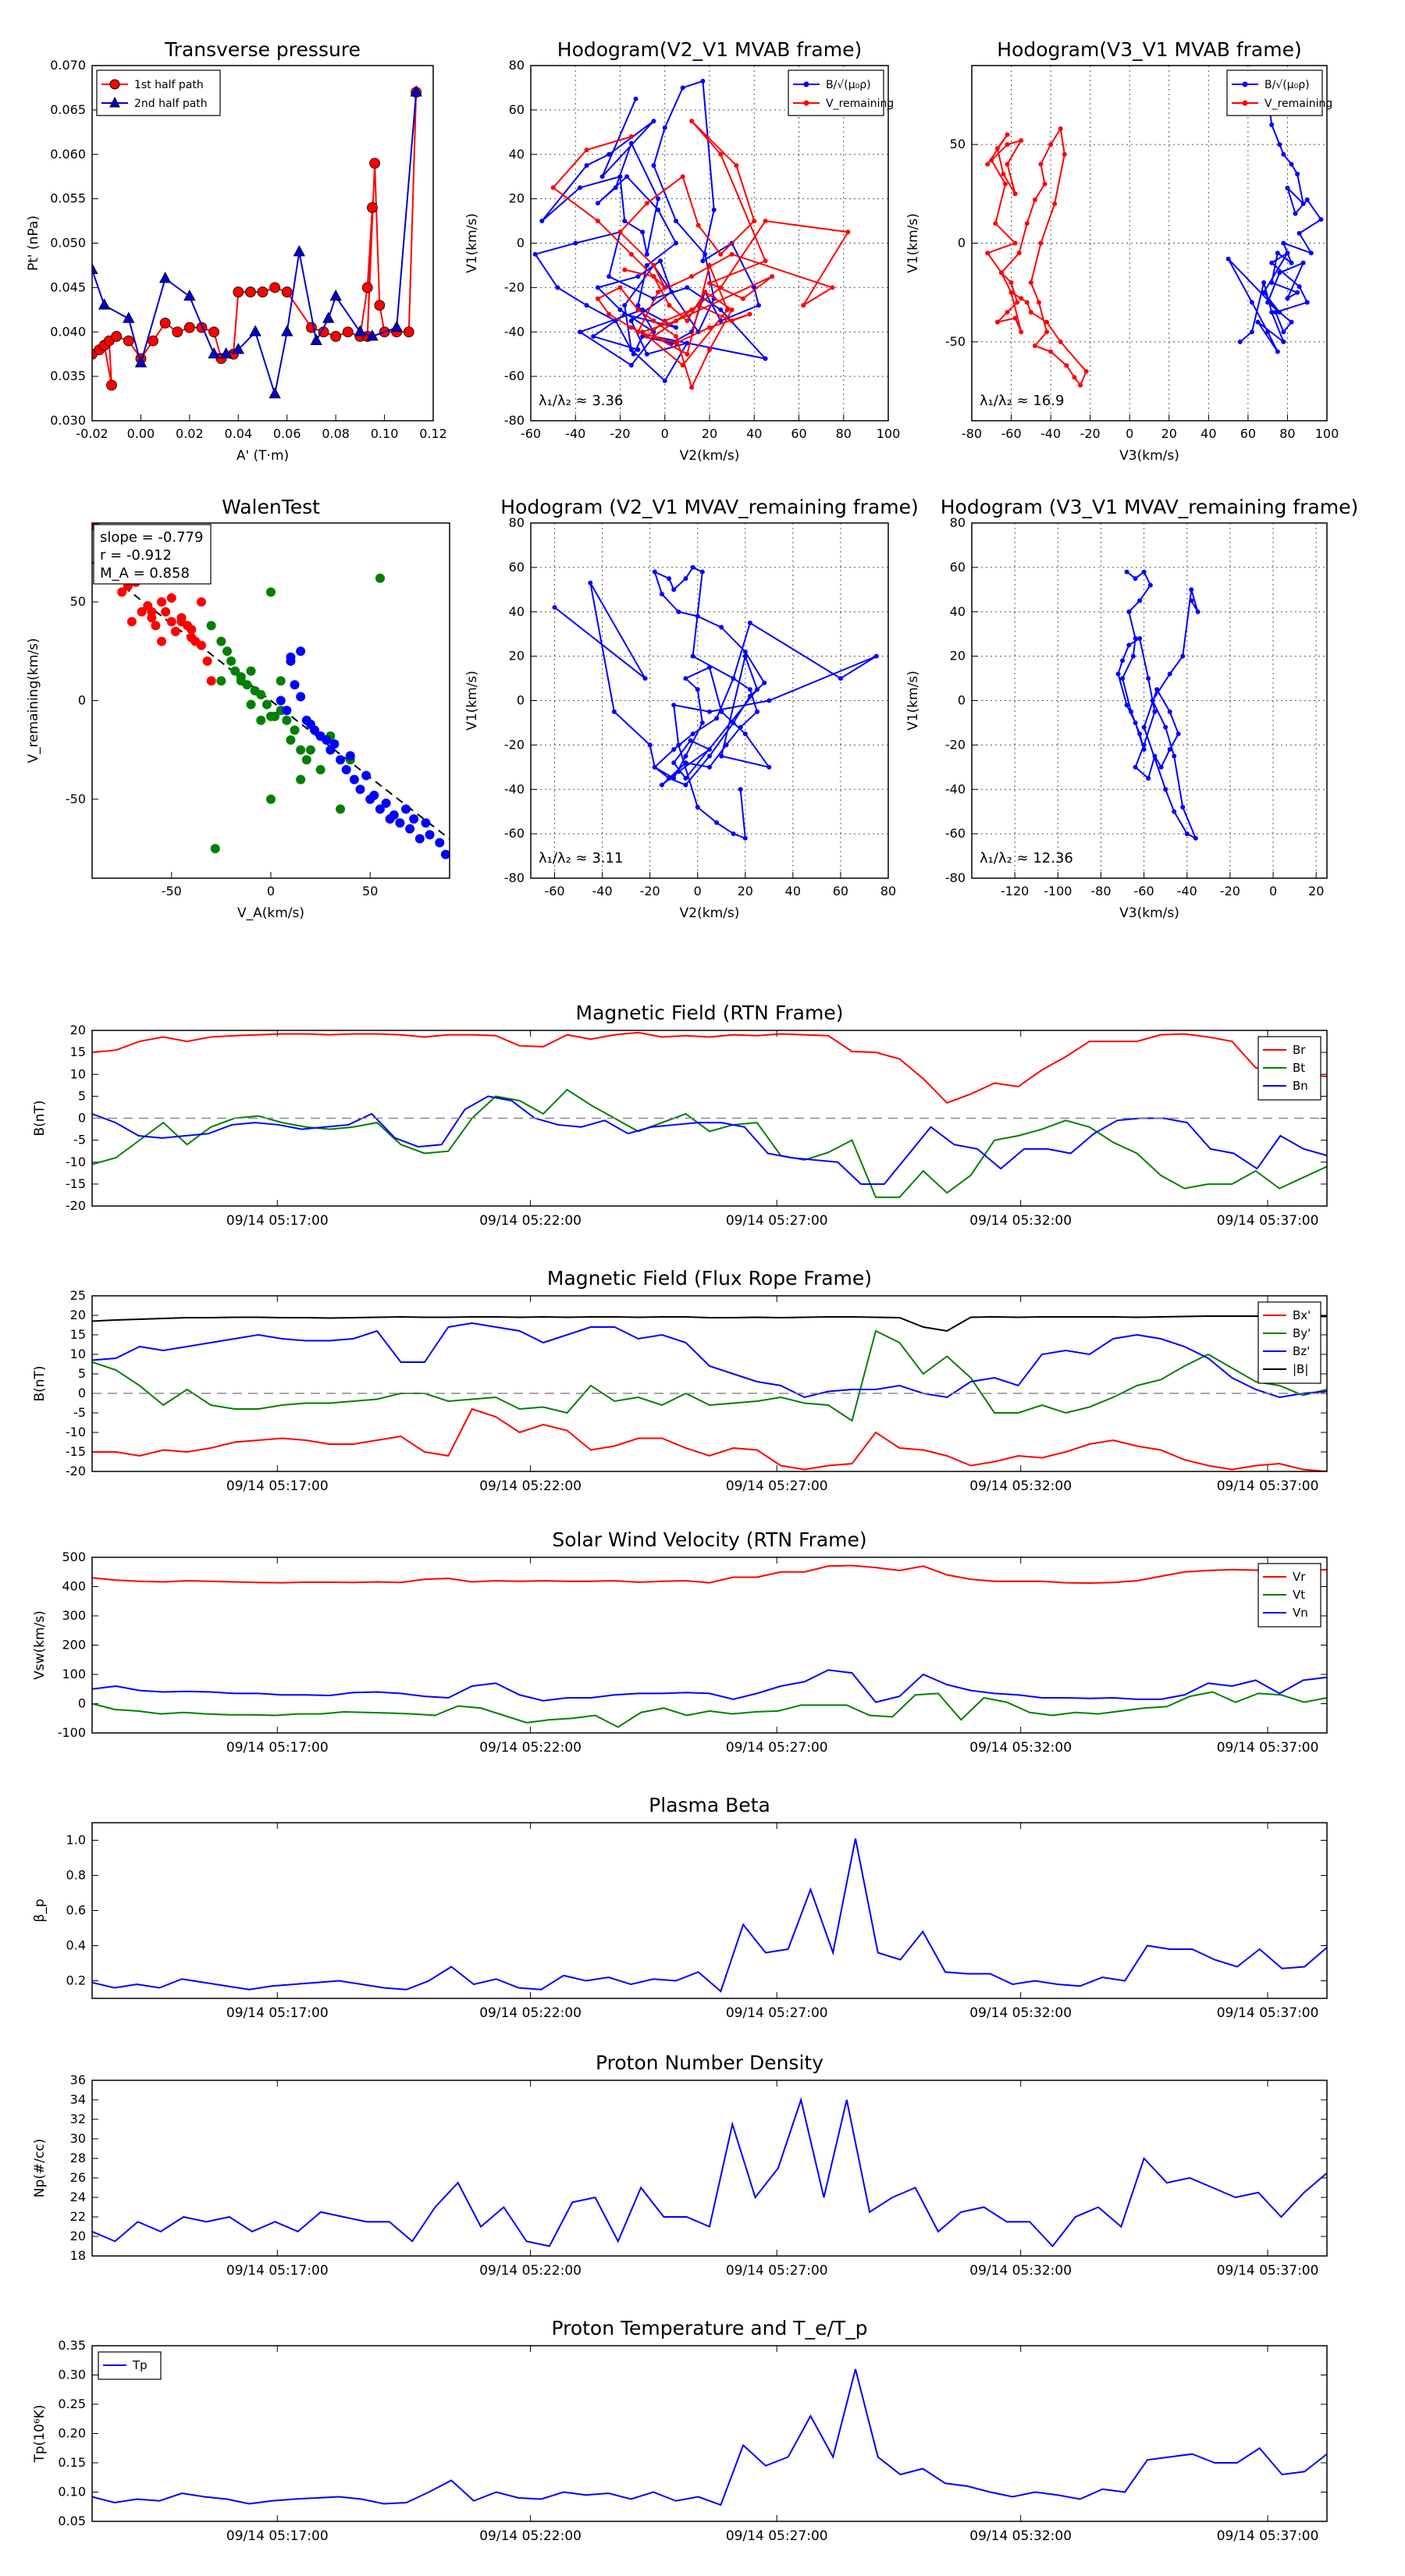 This screenshot has height=2576, width=1405. I want to click on hodo_v3_v1_mvab-frame, so click(1150, 243).